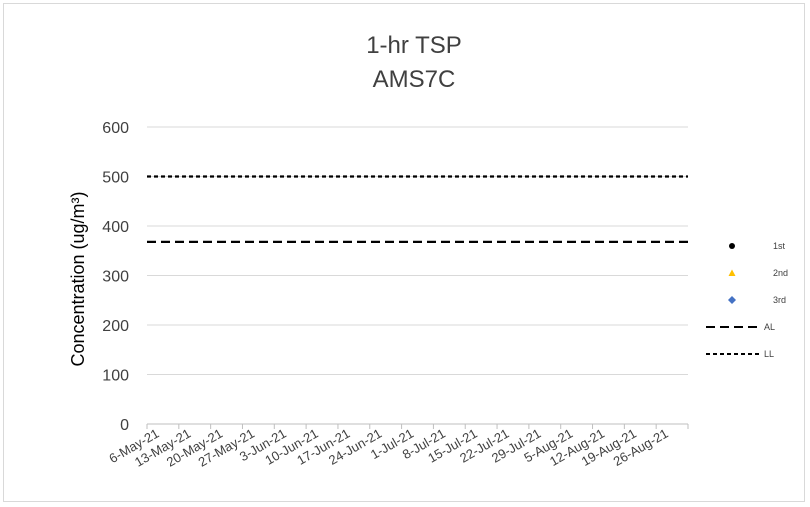  What do you see at coordinates (732, 246) in the screenshot?
I see `legend-marker-circle-icon` at bounding box center [732, 246].